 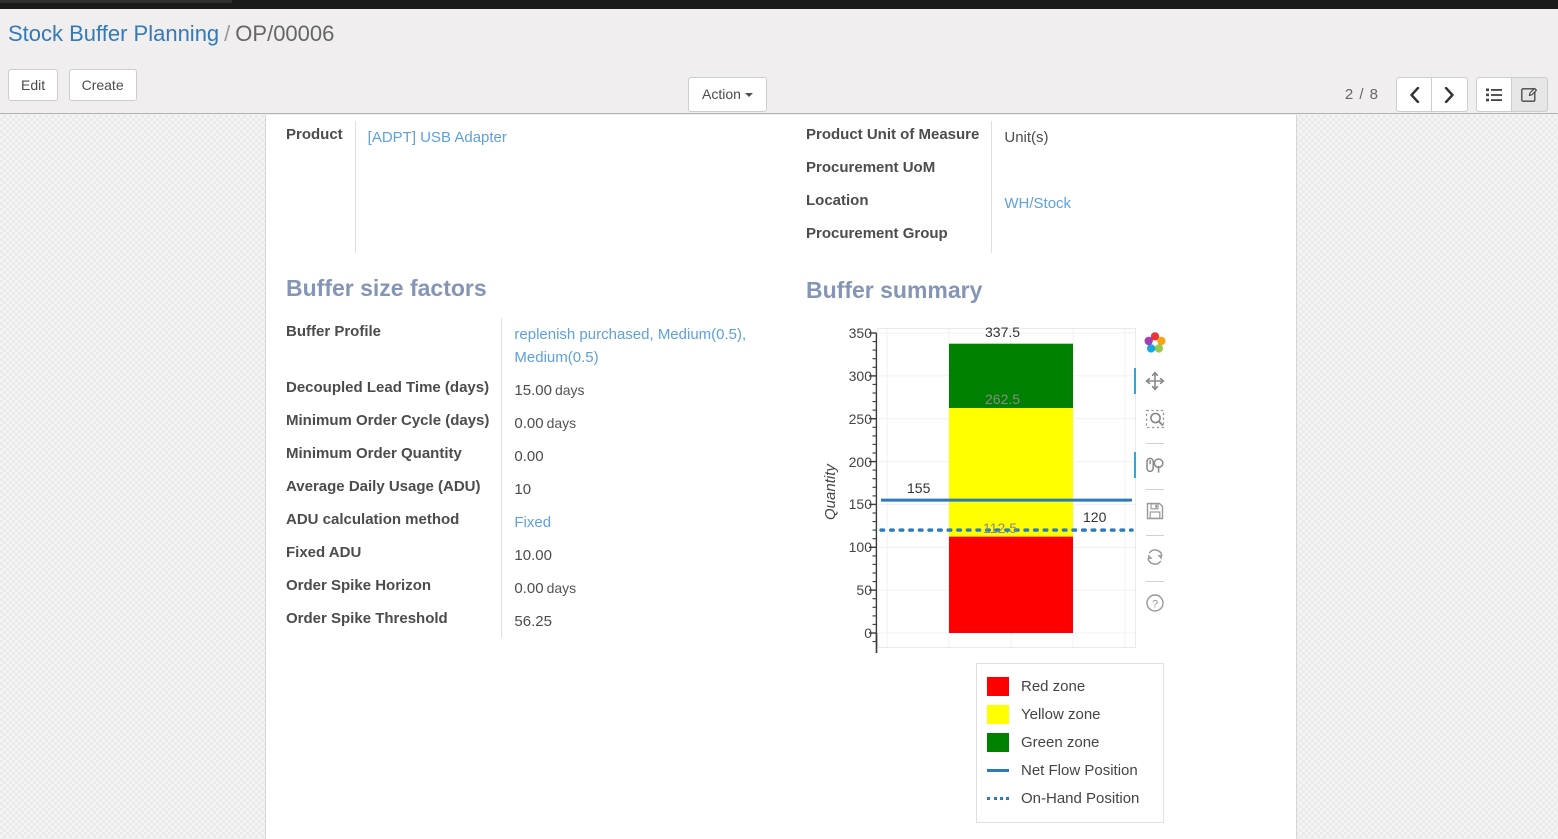 I want to click on save-tool-icon, so click(x=1155, y=511).